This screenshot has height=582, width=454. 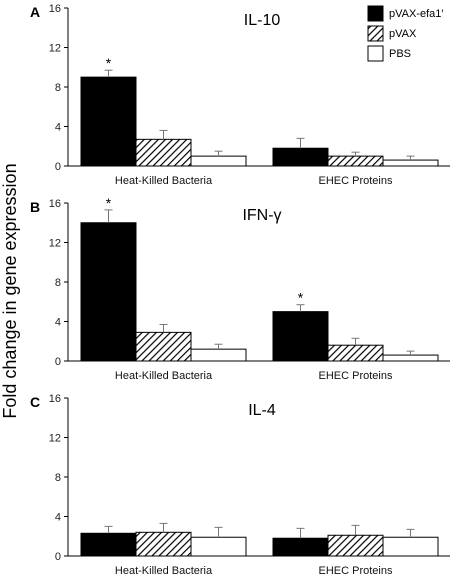 I want to click on legend-label-pvax: pVAX, so click(x=403, y=34).